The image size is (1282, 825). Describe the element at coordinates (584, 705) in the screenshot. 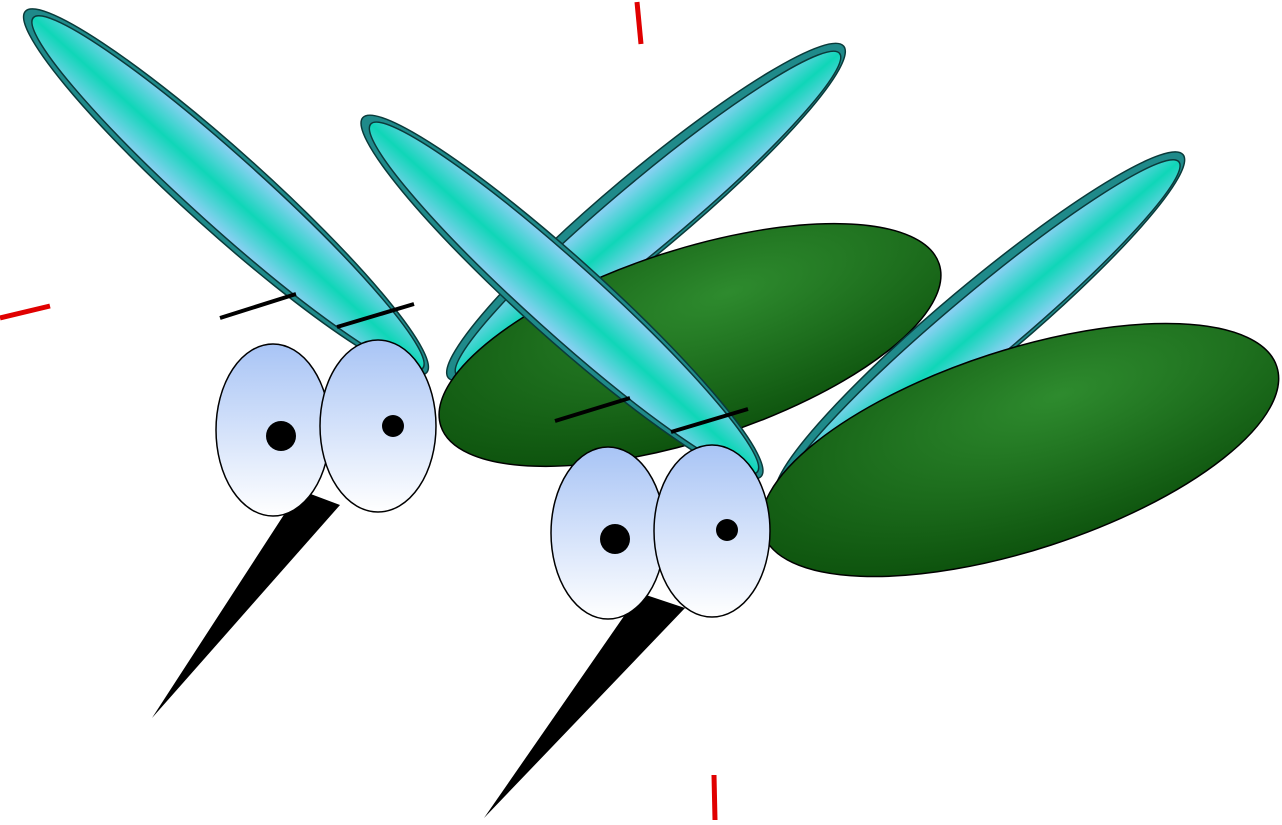

I see `mosquito-right-proboscis` at that location.